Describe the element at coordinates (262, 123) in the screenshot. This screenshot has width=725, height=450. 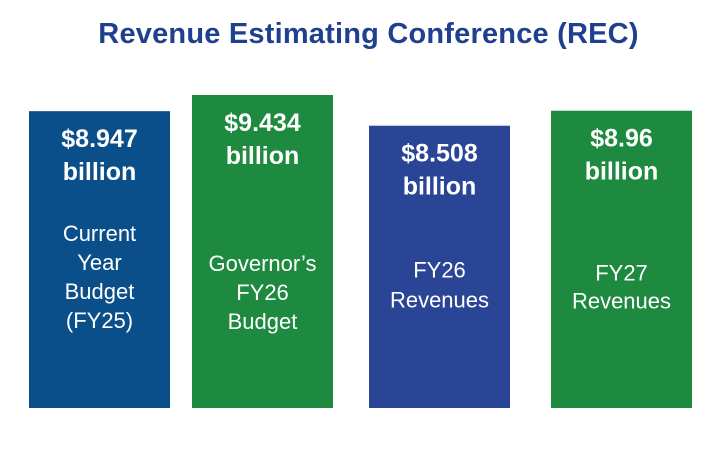
I see `bar-value-label: $9.434` at that location.